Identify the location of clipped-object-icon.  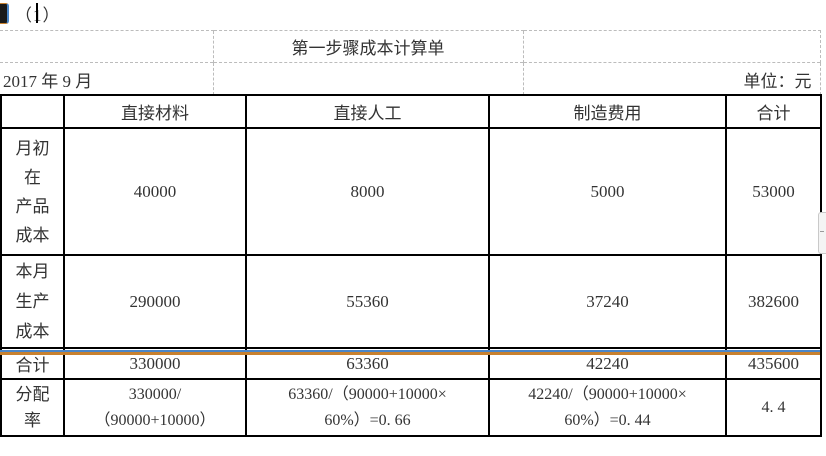
(4, 13).